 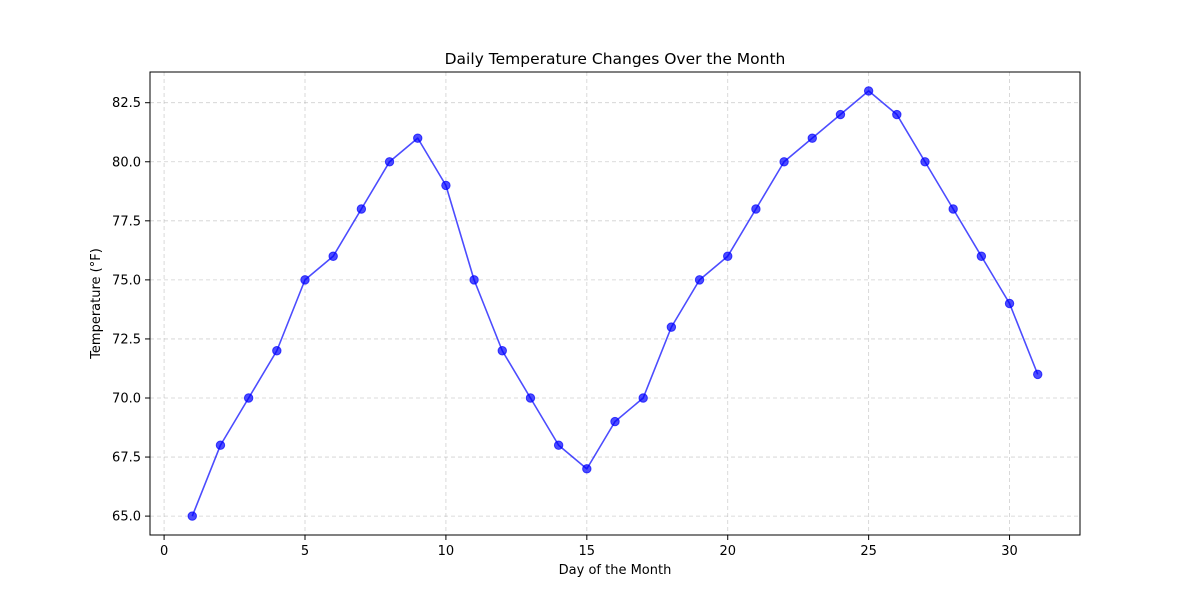 I want to click on x-tick-label: 15, so click(x=587, y=551).